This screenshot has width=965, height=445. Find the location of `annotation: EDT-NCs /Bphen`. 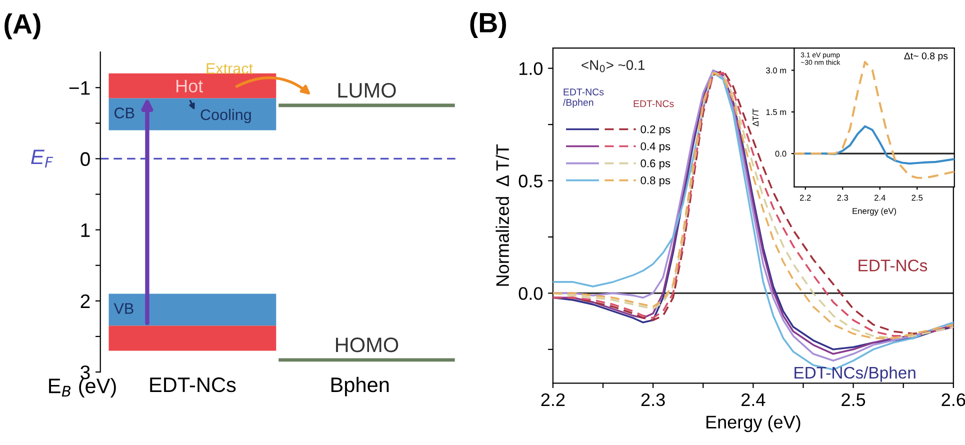

annotation: EDT-NCs /Bphen is located at coordinates (583, 98).